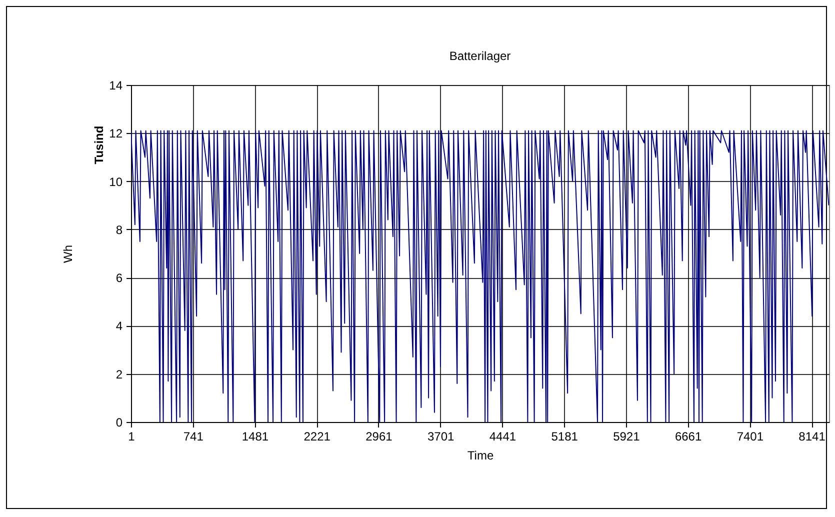 The image size is (835, 517). What do you see at coordinates (688, 437) in the screenshot?
I see `x-tick-label: 6661` at bounding box center [688, 437].